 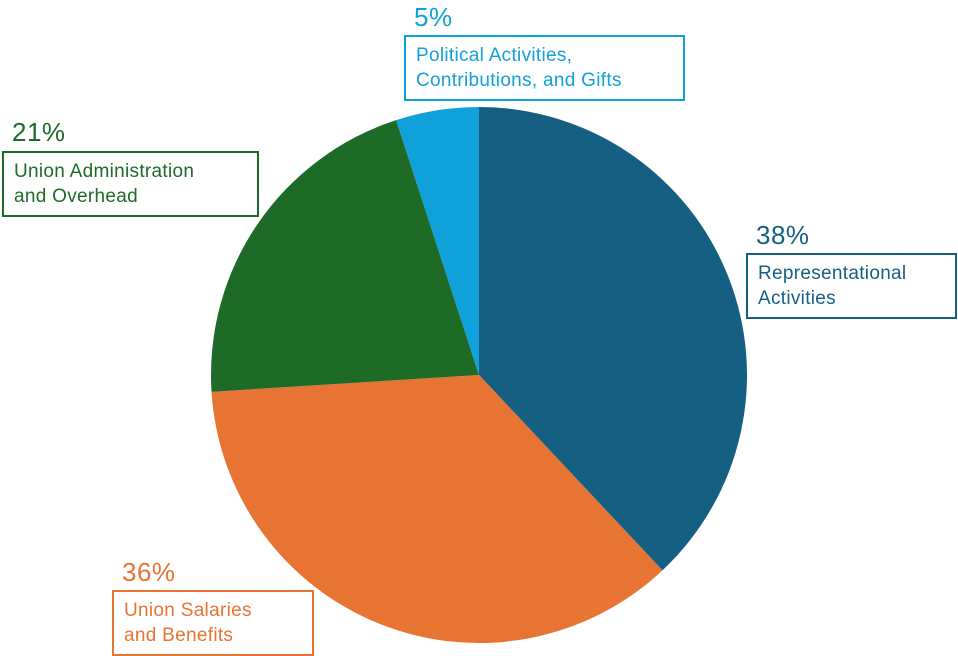 I want to click on callout-union-administration-overhead: Union Administration and Overhead, so click(x=130, y=184).